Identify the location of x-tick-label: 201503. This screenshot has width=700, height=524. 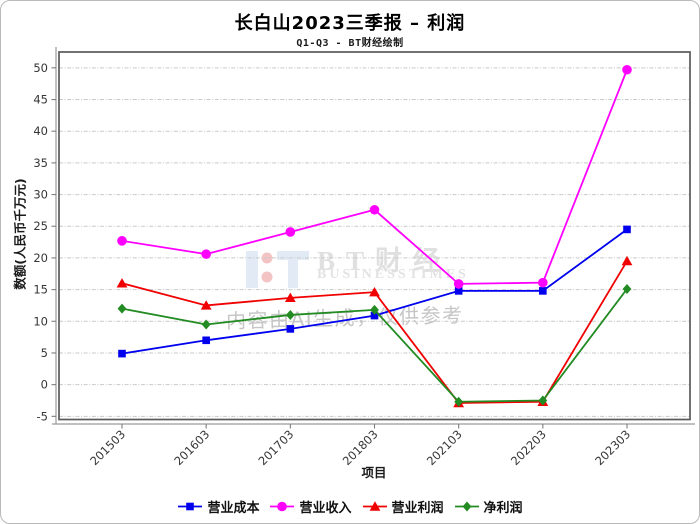
(107, 447).